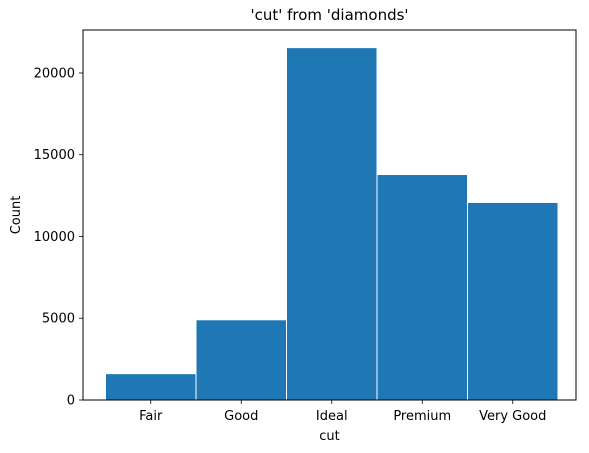 This screenshot has width=589, height=453. I want to click on chart-title: 'cut' from 'diamonds', so click(329, 15).